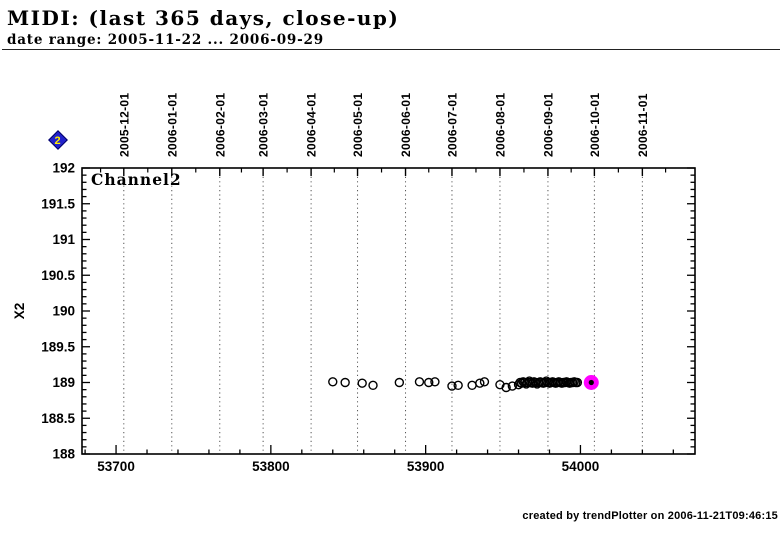  I want to click on date-label: 2006-06-01, so click(406, 125).